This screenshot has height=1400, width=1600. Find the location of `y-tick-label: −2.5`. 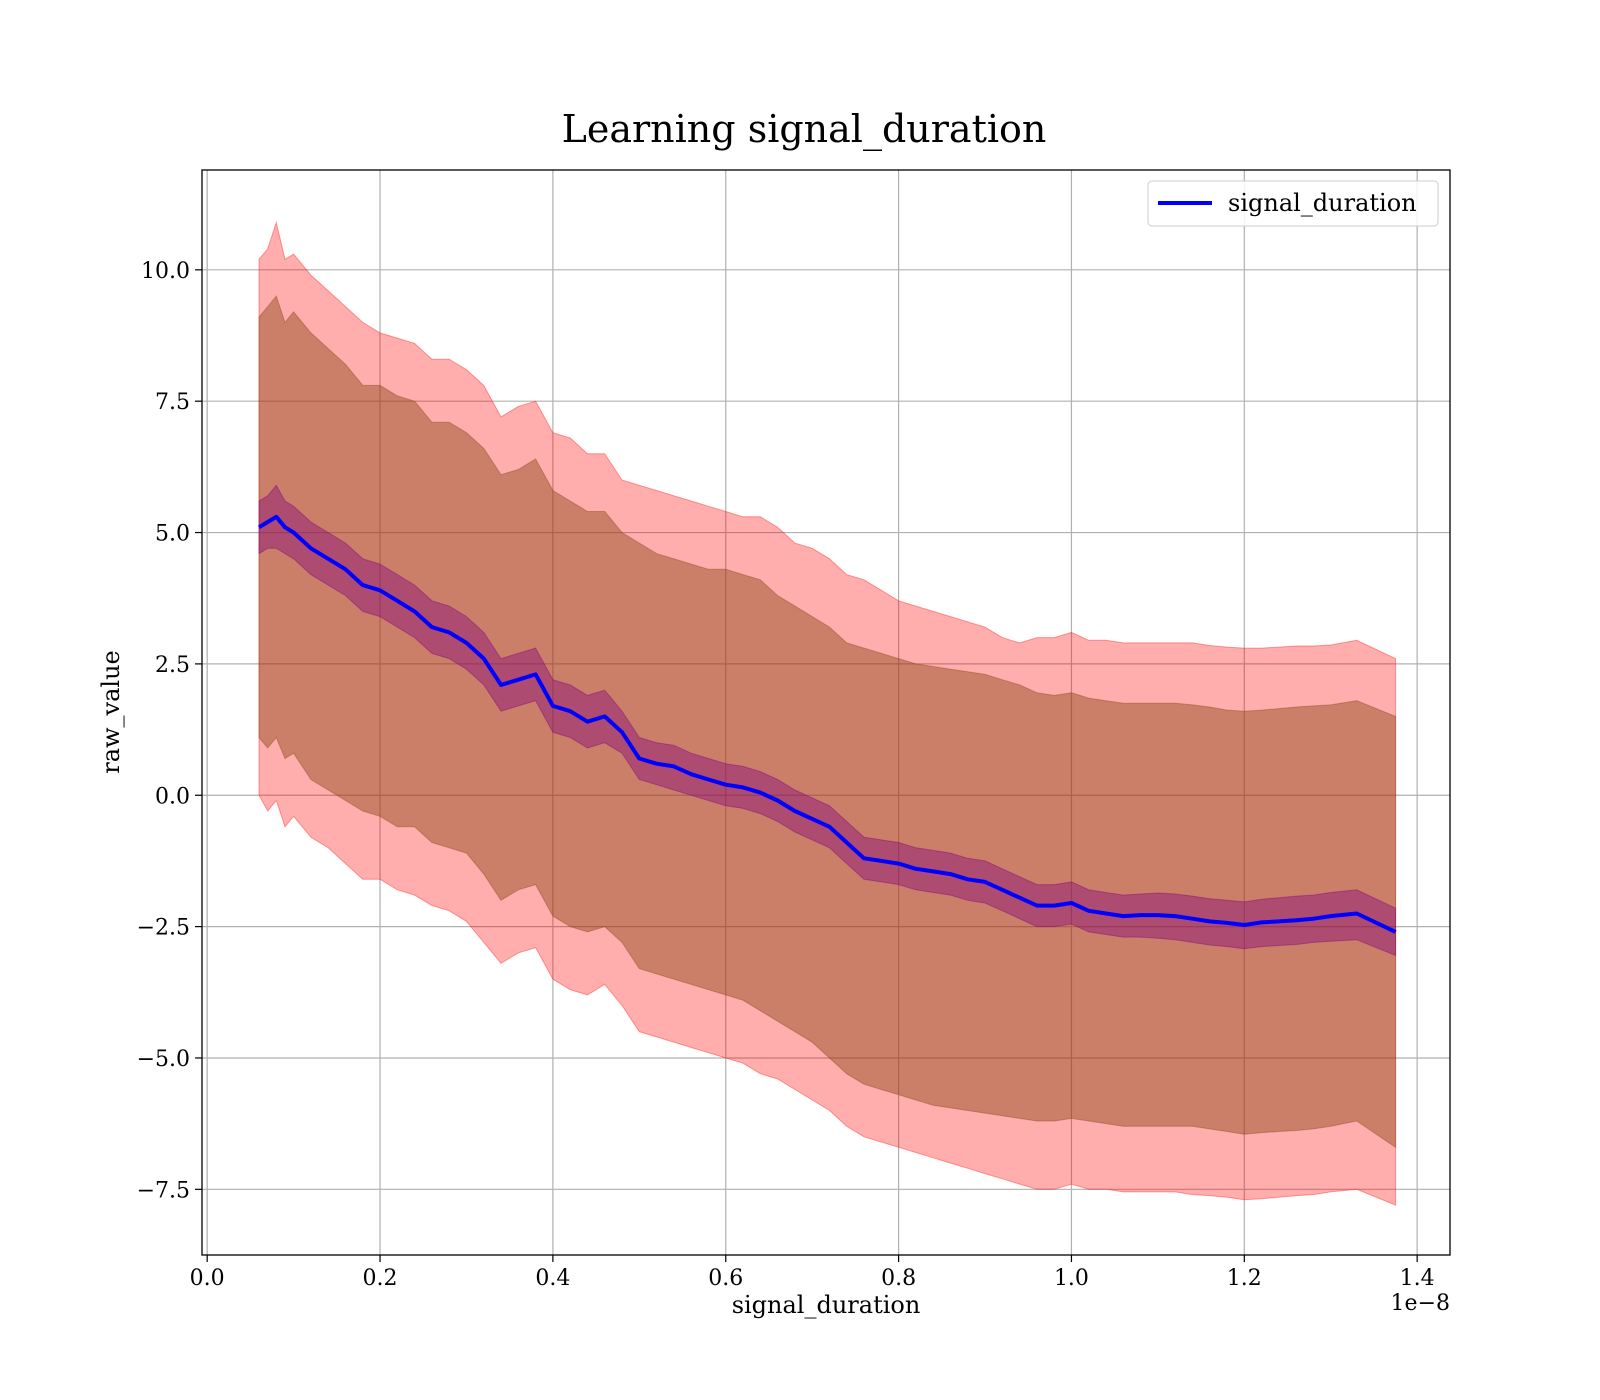

y-tick-label: −2.5 is located at coordinates (163, 928).